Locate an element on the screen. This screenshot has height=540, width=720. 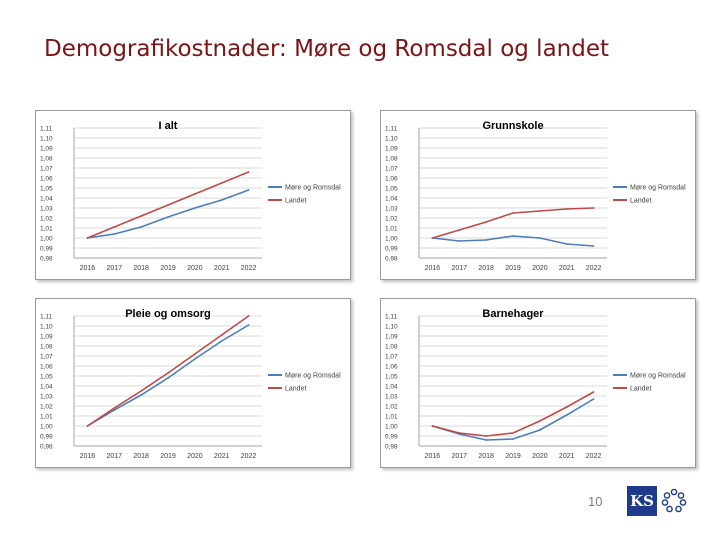
chart-title: Pleie og omsorg is located at coordinates (168, 314).